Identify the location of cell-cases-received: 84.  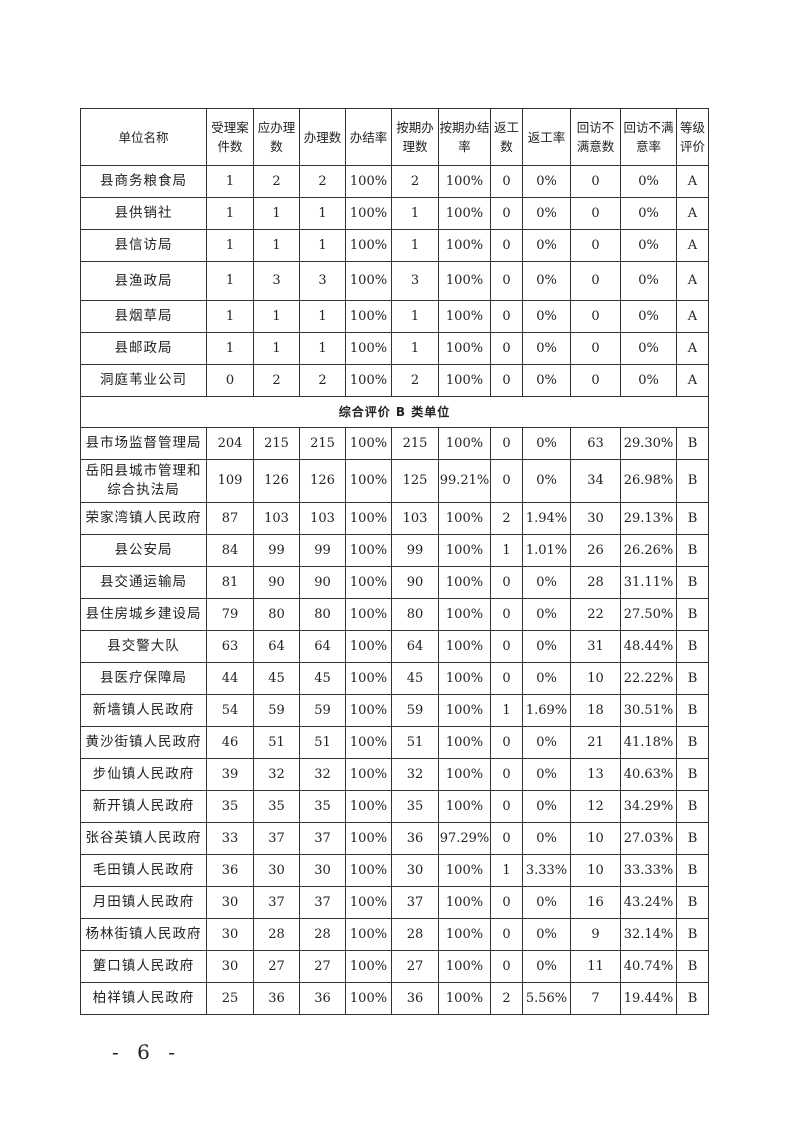
(230, 550).